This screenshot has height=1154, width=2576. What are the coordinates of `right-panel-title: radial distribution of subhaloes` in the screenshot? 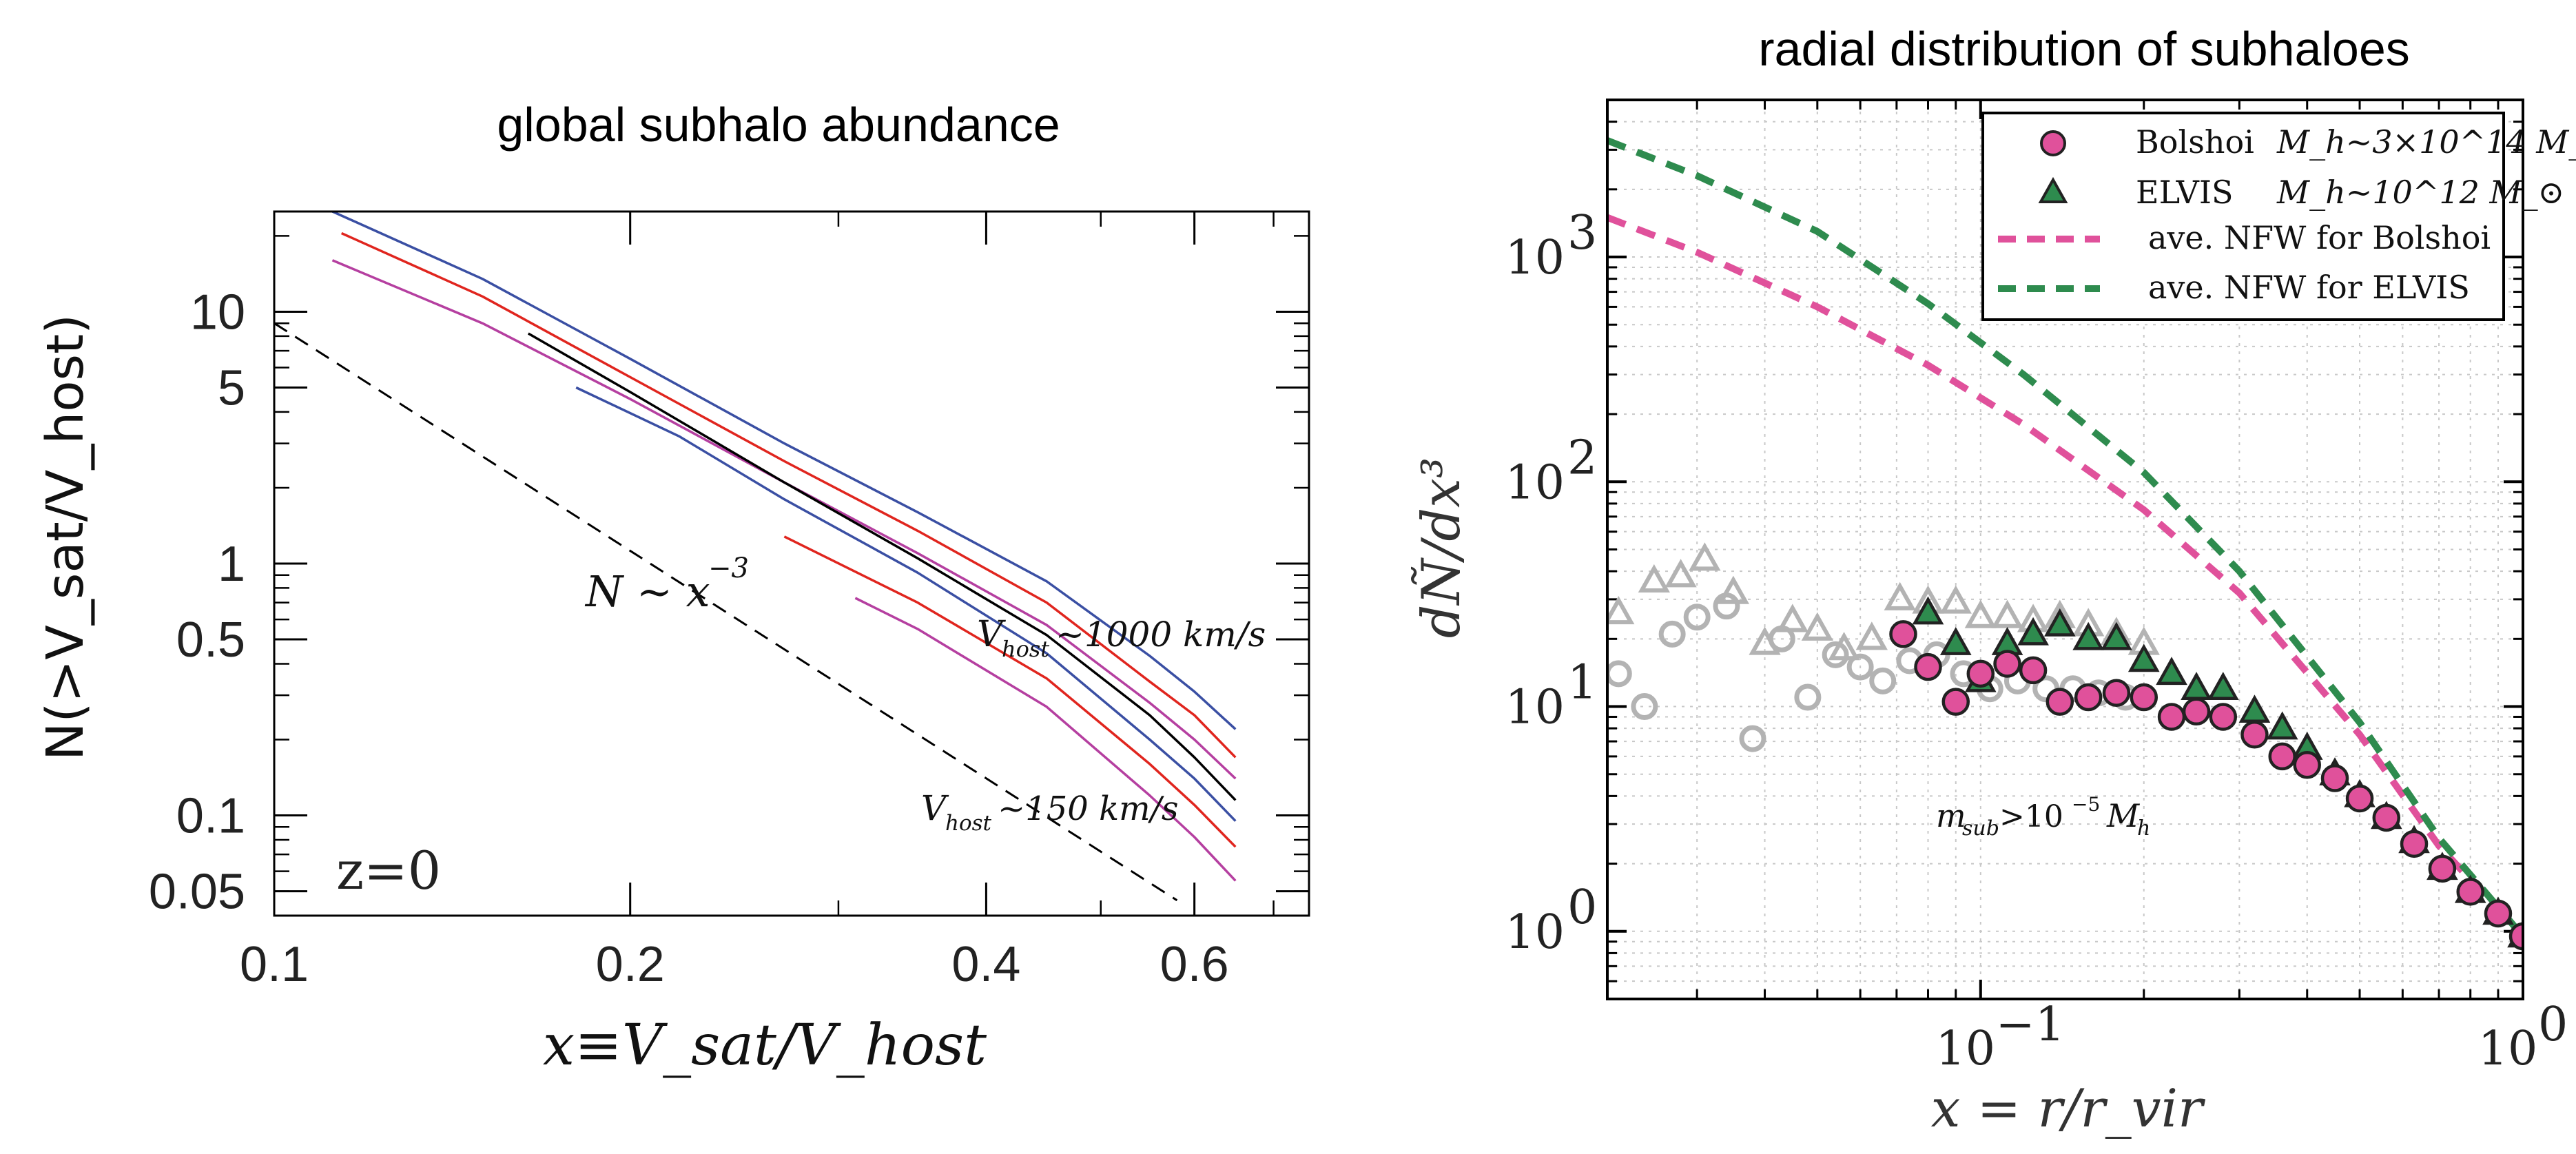 It's located at (2084, 49).